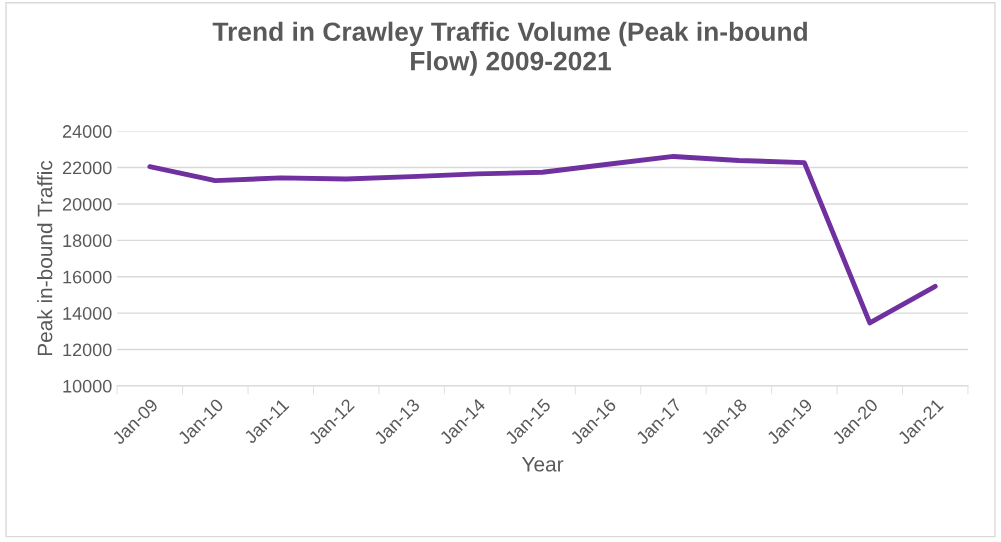 Image resolution: width=1001 pixels, height=542 pixels. Describe the element at coordinates (45, 258) in the screenshot. I see `y-axis-title: Peak in-bound Traffic` at that location.